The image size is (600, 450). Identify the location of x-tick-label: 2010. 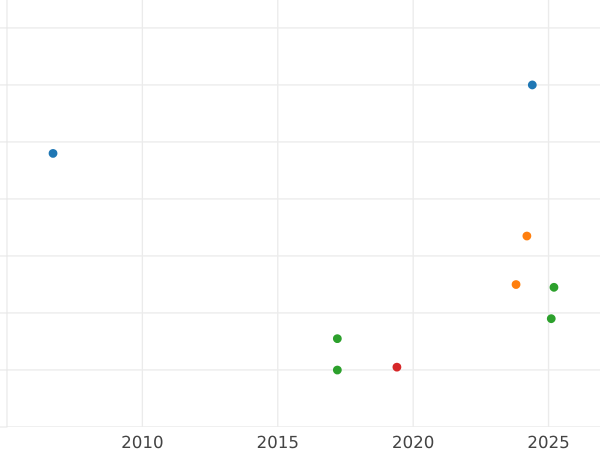
(142, 442).